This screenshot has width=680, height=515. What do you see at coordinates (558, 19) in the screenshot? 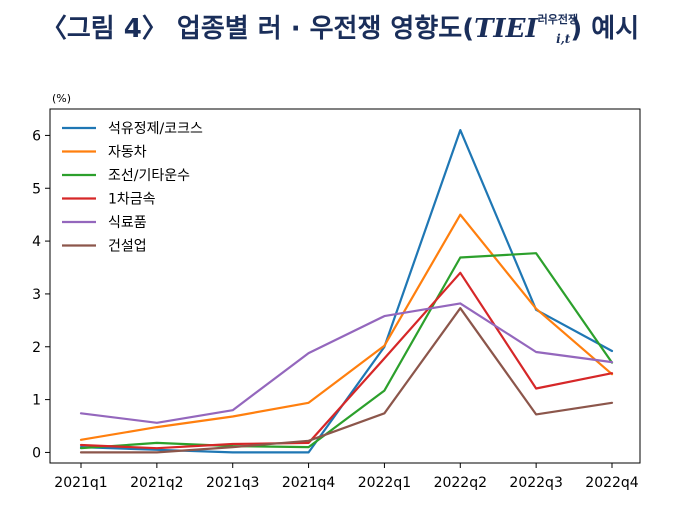
I see `figure-title-superscript: 러우전쟁` at bounding box center [558, 19].